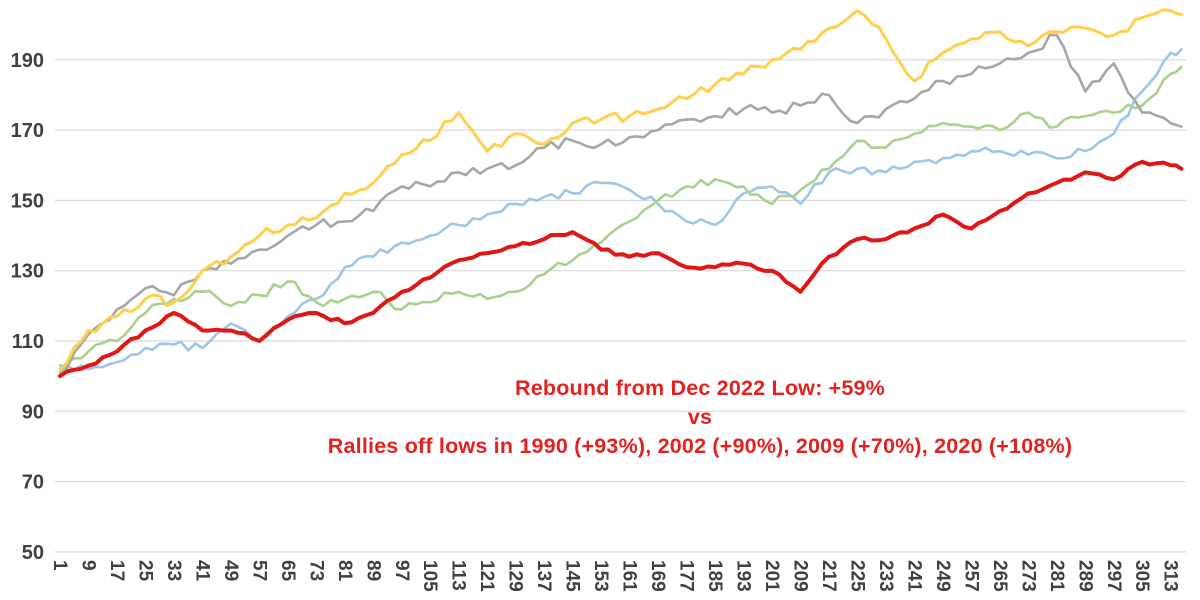 This screenshot has width=1200, height=600. I want to click on x-axis-tick-label: 297, so click(1113, 576).